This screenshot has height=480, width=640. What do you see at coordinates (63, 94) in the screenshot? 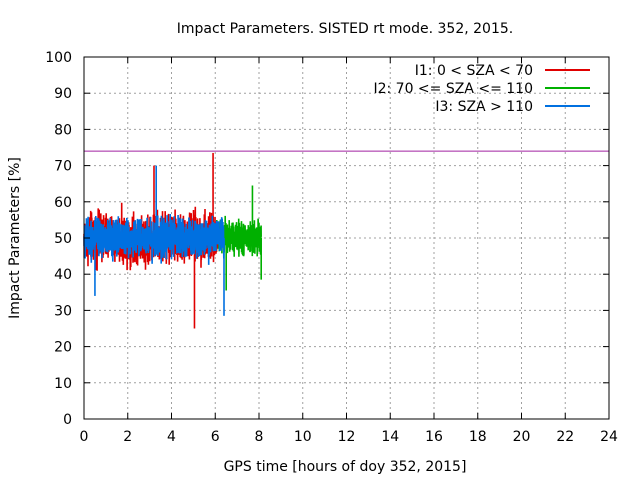
I see `y-tick-label: 90` at bounding box center [63, 94].